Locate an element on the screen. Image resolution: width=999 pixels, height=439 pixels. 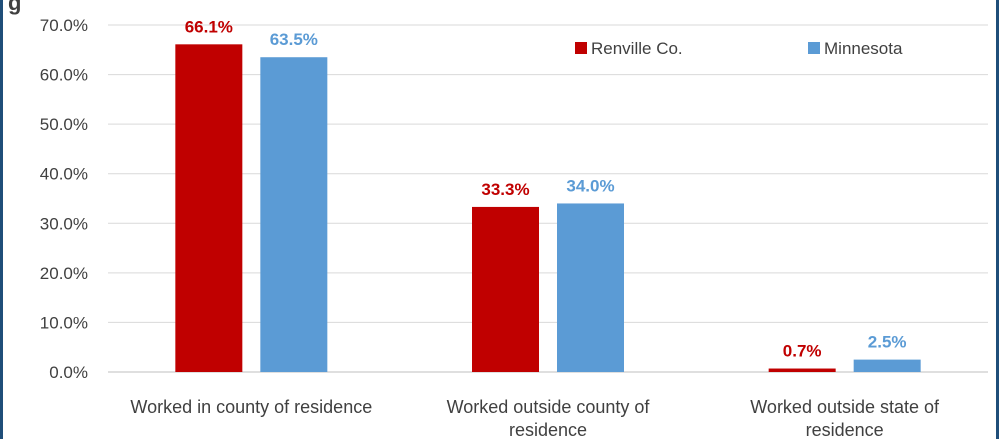
y-tick-label: 70.0% is located at coordinates (64, 25).